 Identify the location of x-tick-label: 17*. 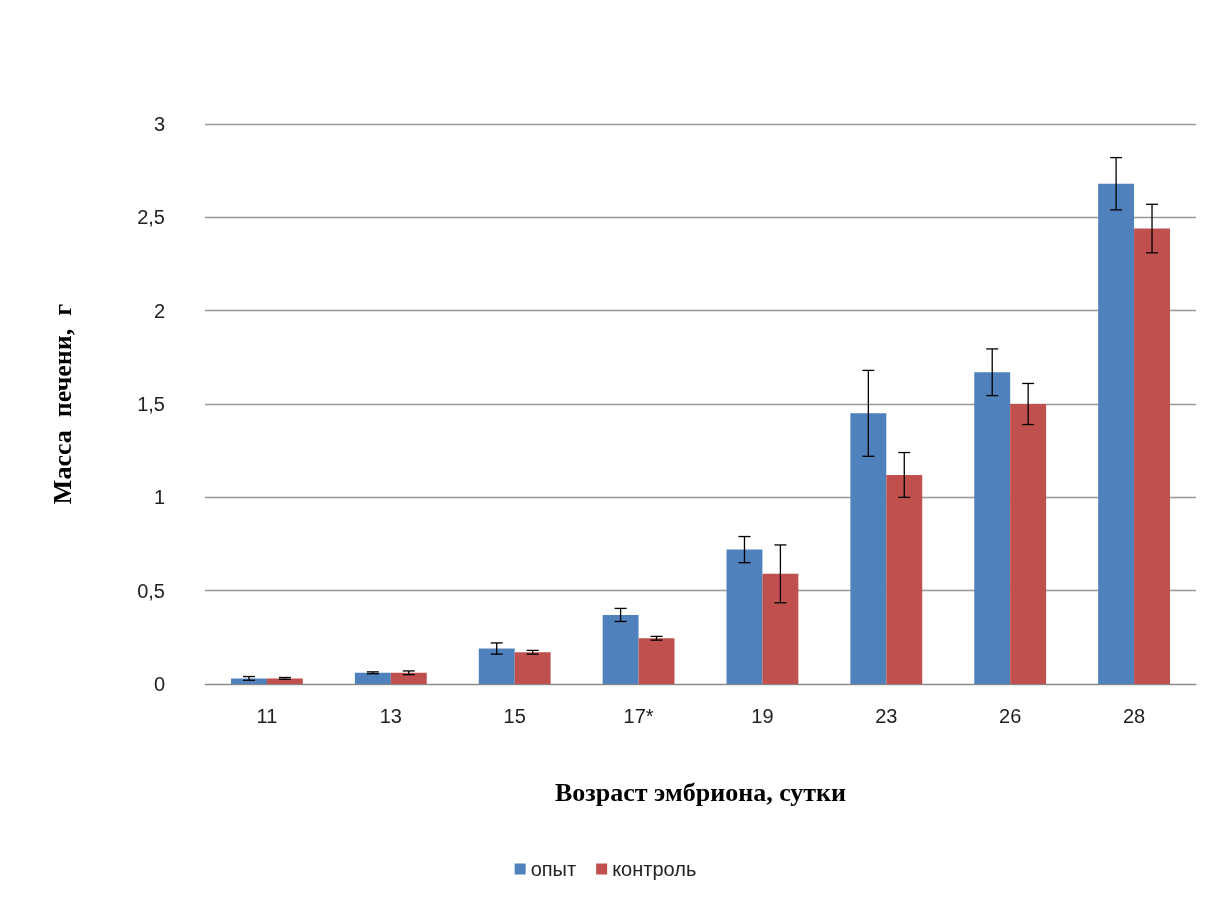
(638, 716).